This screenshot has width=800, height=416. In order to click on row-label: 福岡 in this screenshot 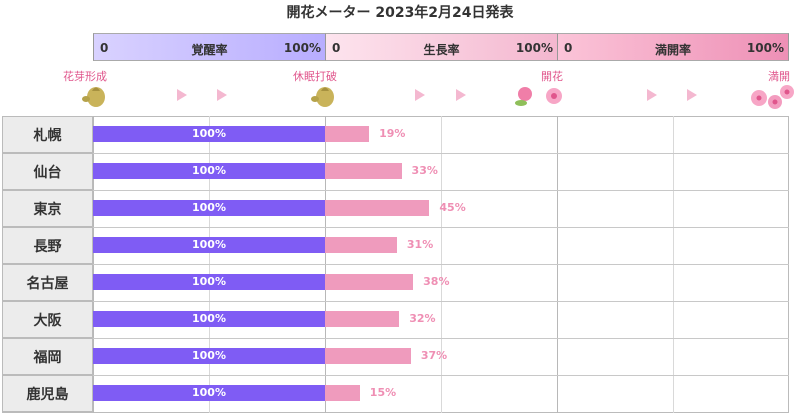, I will do `click(47, 356)`.